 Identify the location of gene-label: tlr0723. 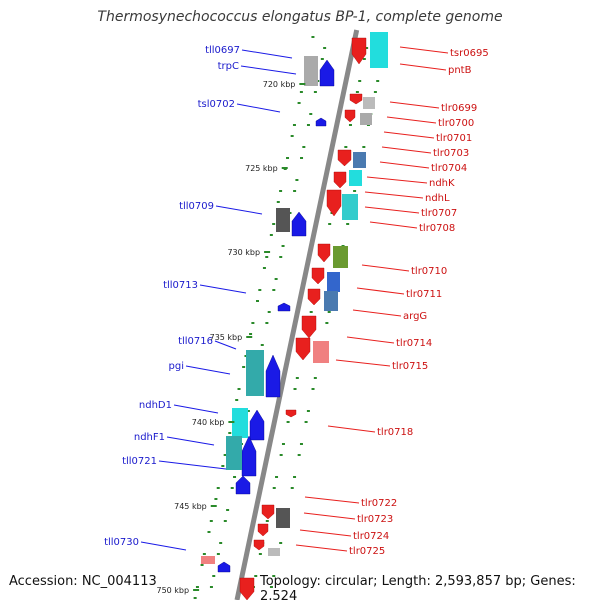
(375, 519).